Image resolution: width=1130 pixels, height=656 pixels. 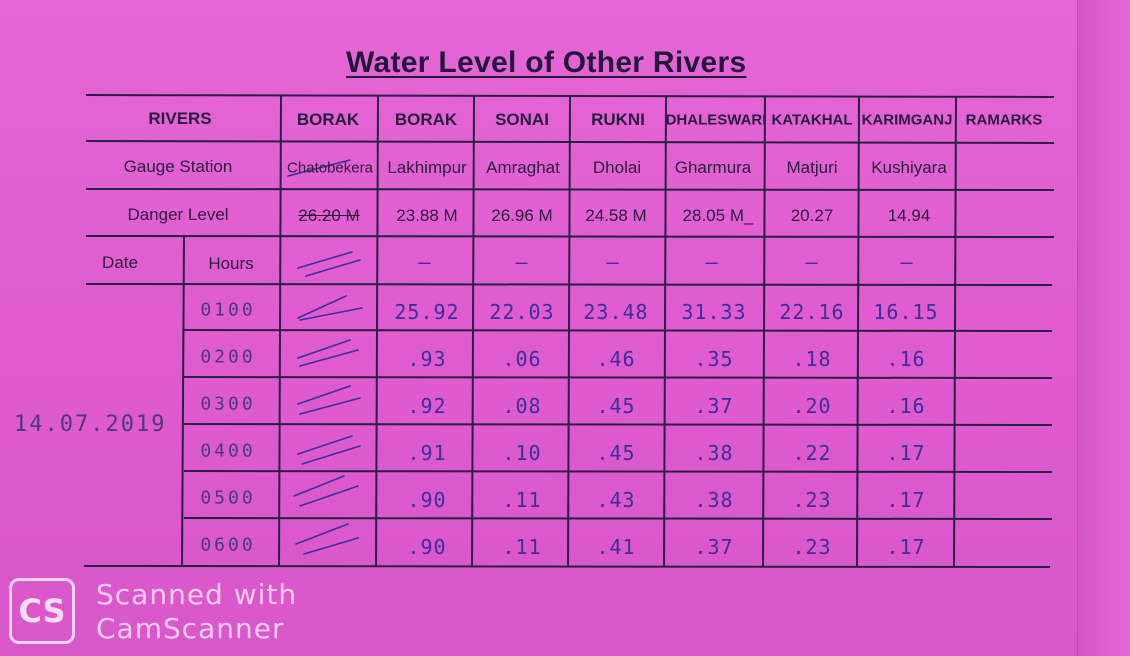 I want to click on grid-line-v8, so click(x=955, y=331).